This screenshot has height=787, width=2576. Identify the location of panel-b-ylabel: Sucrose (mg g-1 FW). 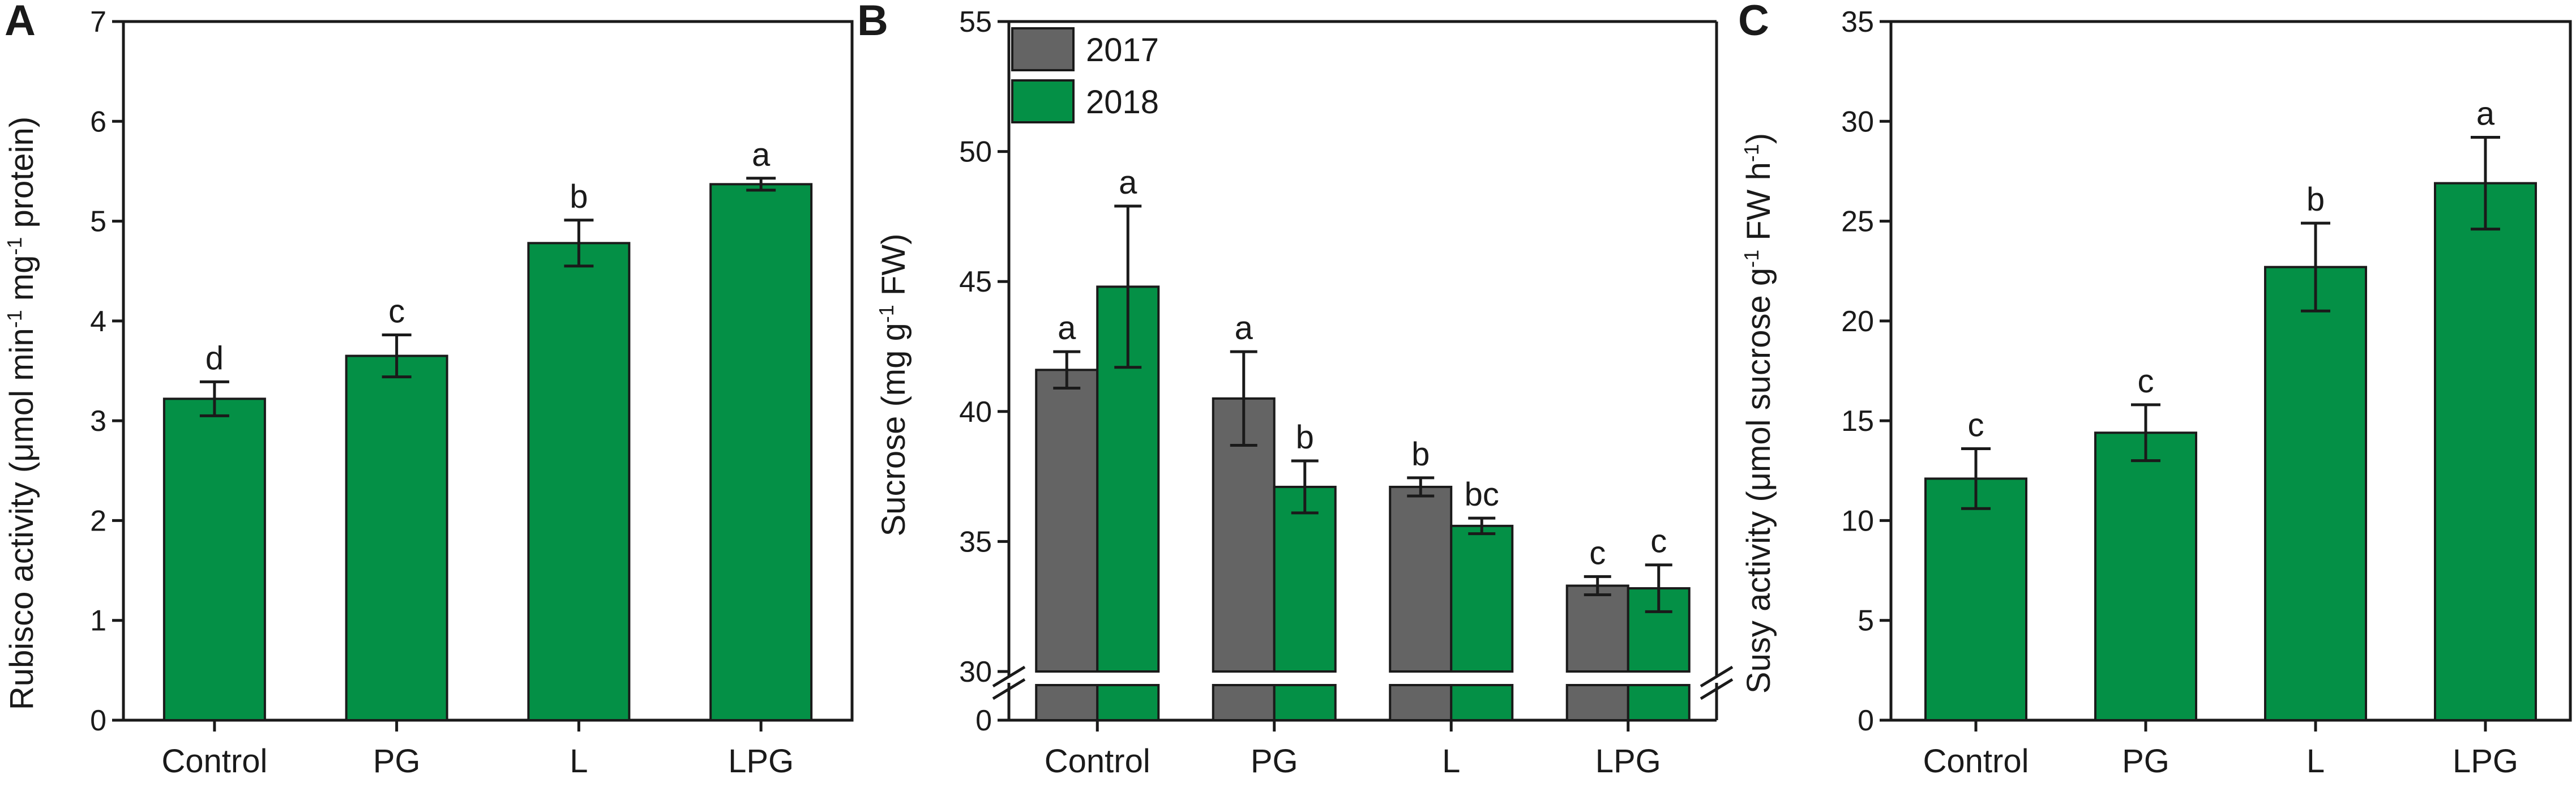
(893, 386).